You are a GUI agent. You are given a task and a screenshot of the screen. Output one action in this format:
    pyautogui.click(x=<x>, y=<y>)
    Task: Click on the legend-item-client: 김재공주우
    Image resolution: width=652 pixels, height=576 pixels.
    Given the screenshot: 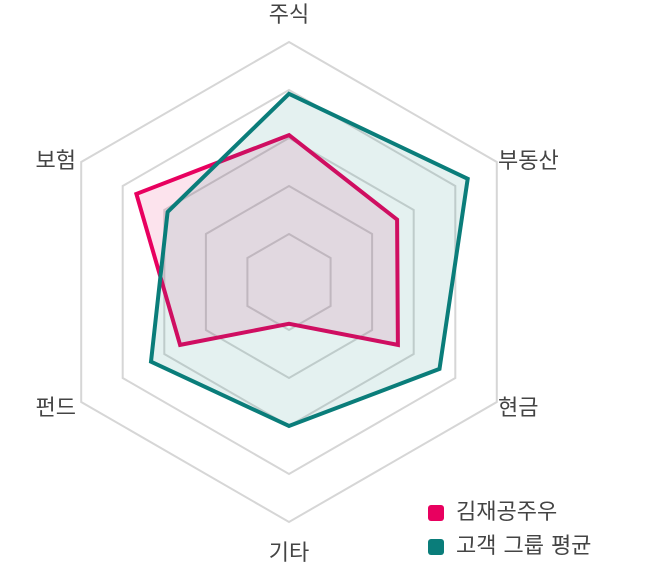 What is the action you would take?
    pyautogui.click(x=509, y=513)
    